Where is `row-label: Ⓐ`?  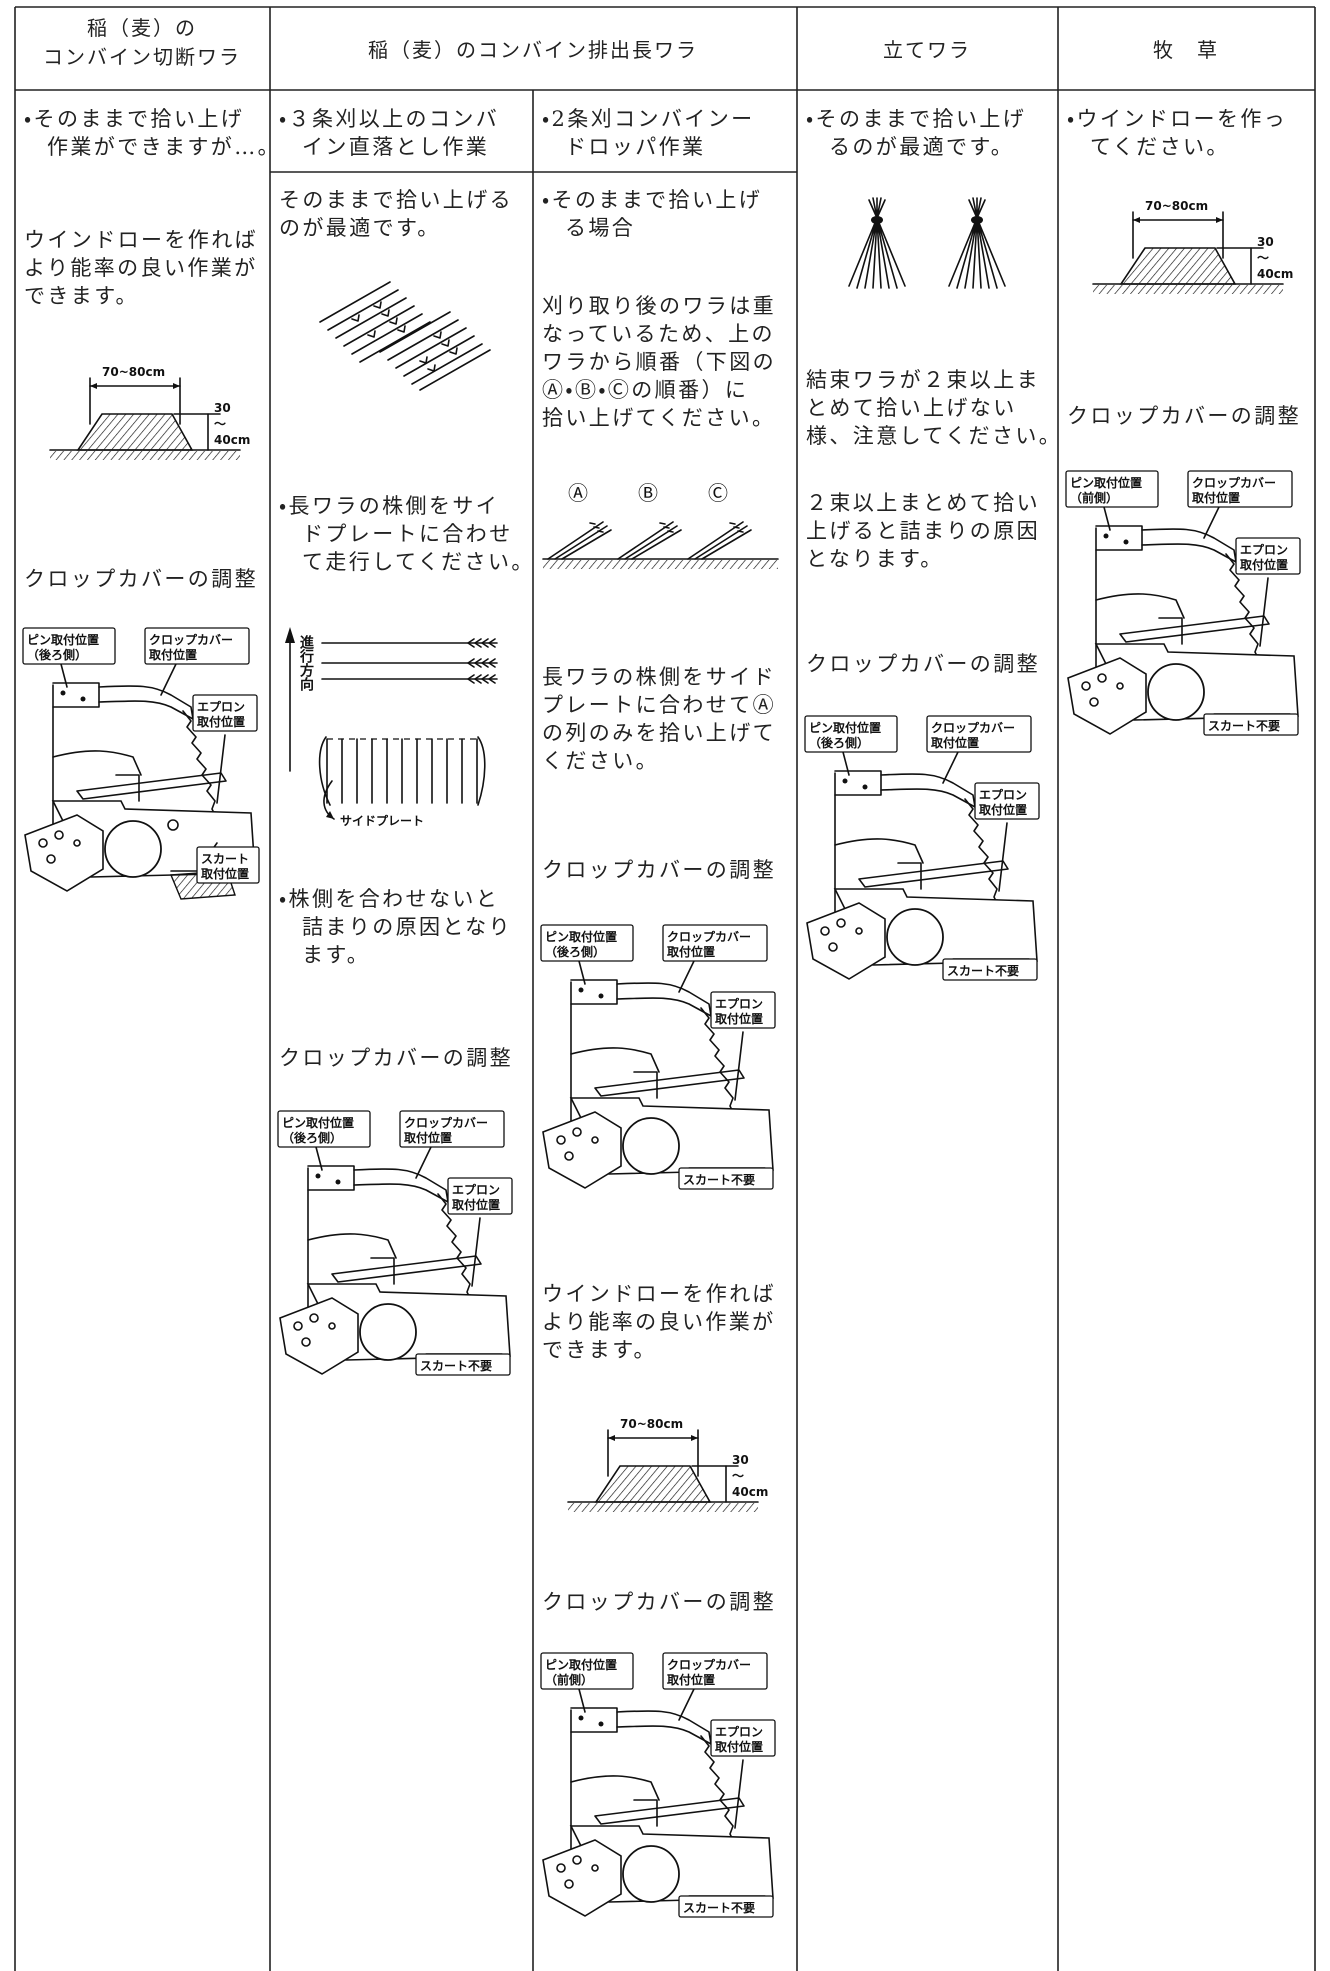
row-label: Ⓐ is located at coordinates (578, 493).